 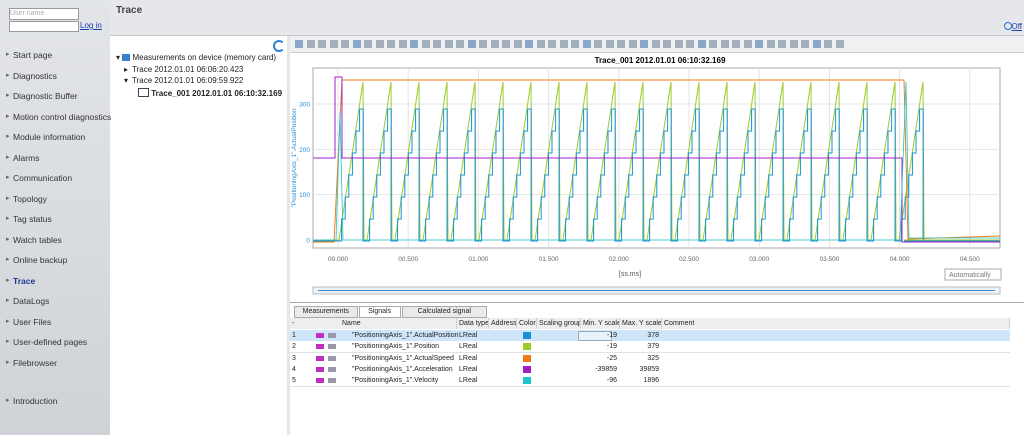 I want to click on nav-item: DataLogs, so click(x=31, y=301).